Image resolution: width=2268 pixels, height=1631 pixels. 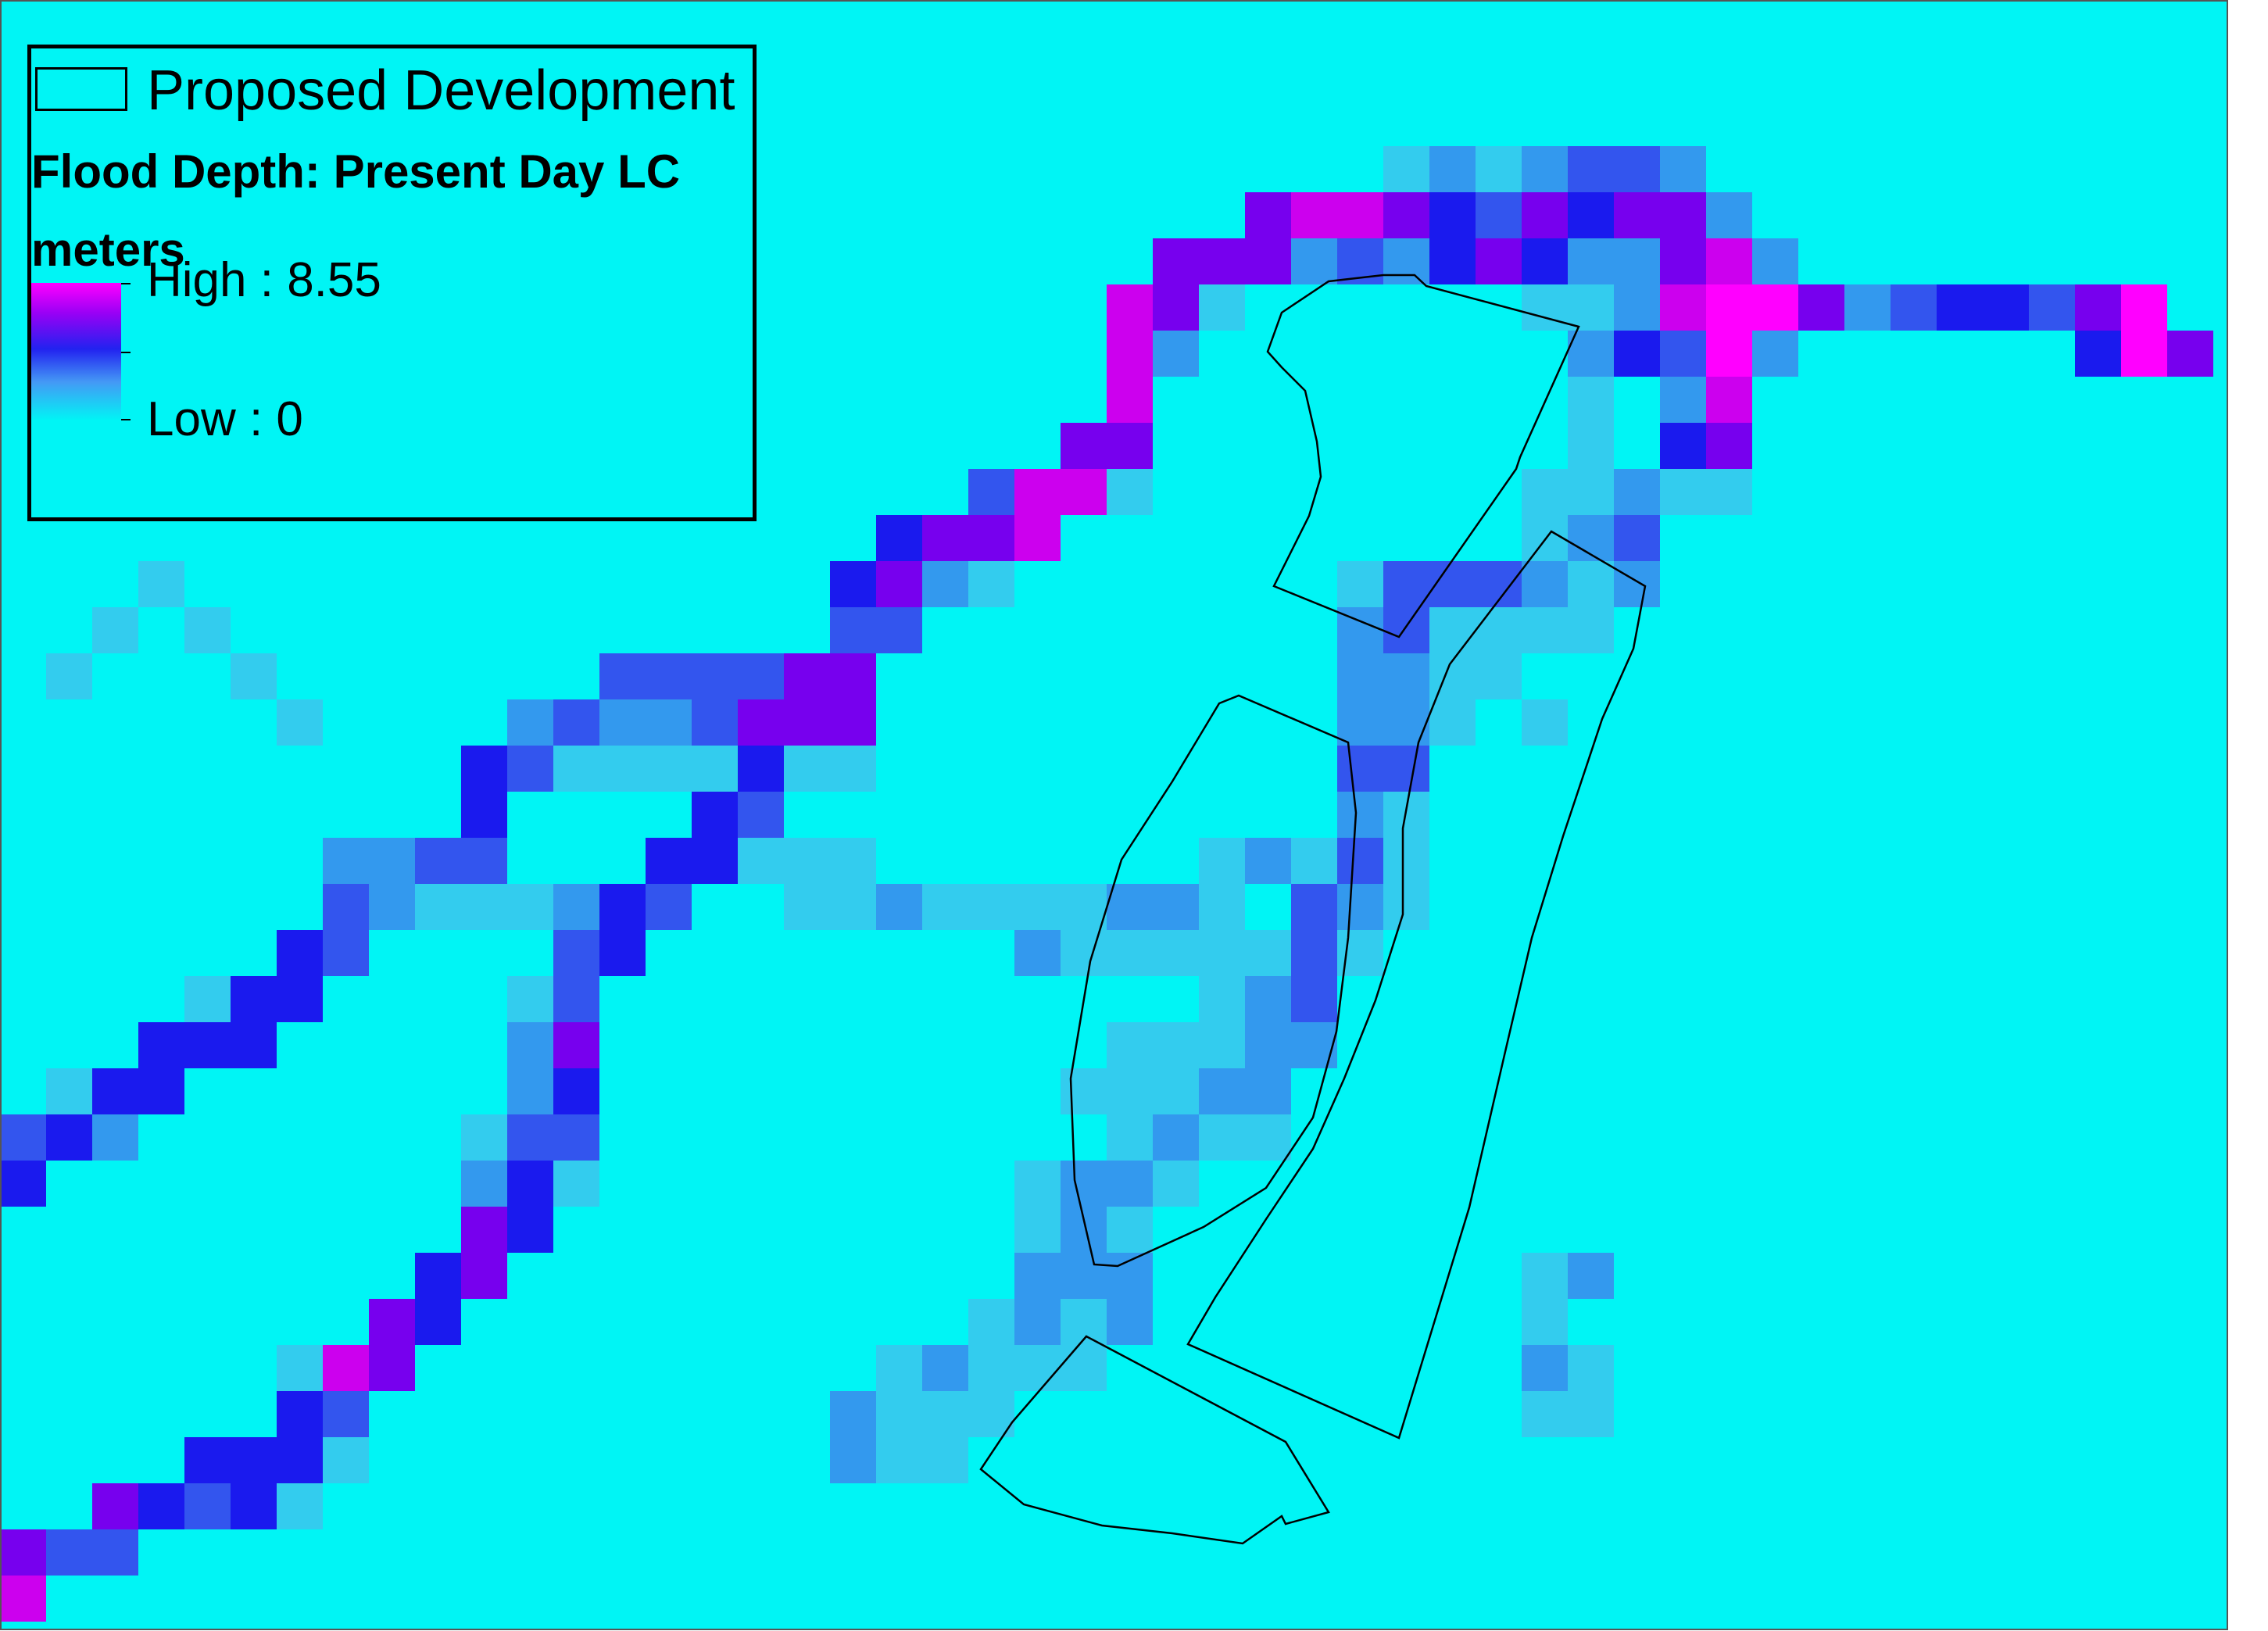 What do you see at coordinates (126, 283) in the screenshot?
I see `ramp-tick-high` at bounding box center [126, 283].